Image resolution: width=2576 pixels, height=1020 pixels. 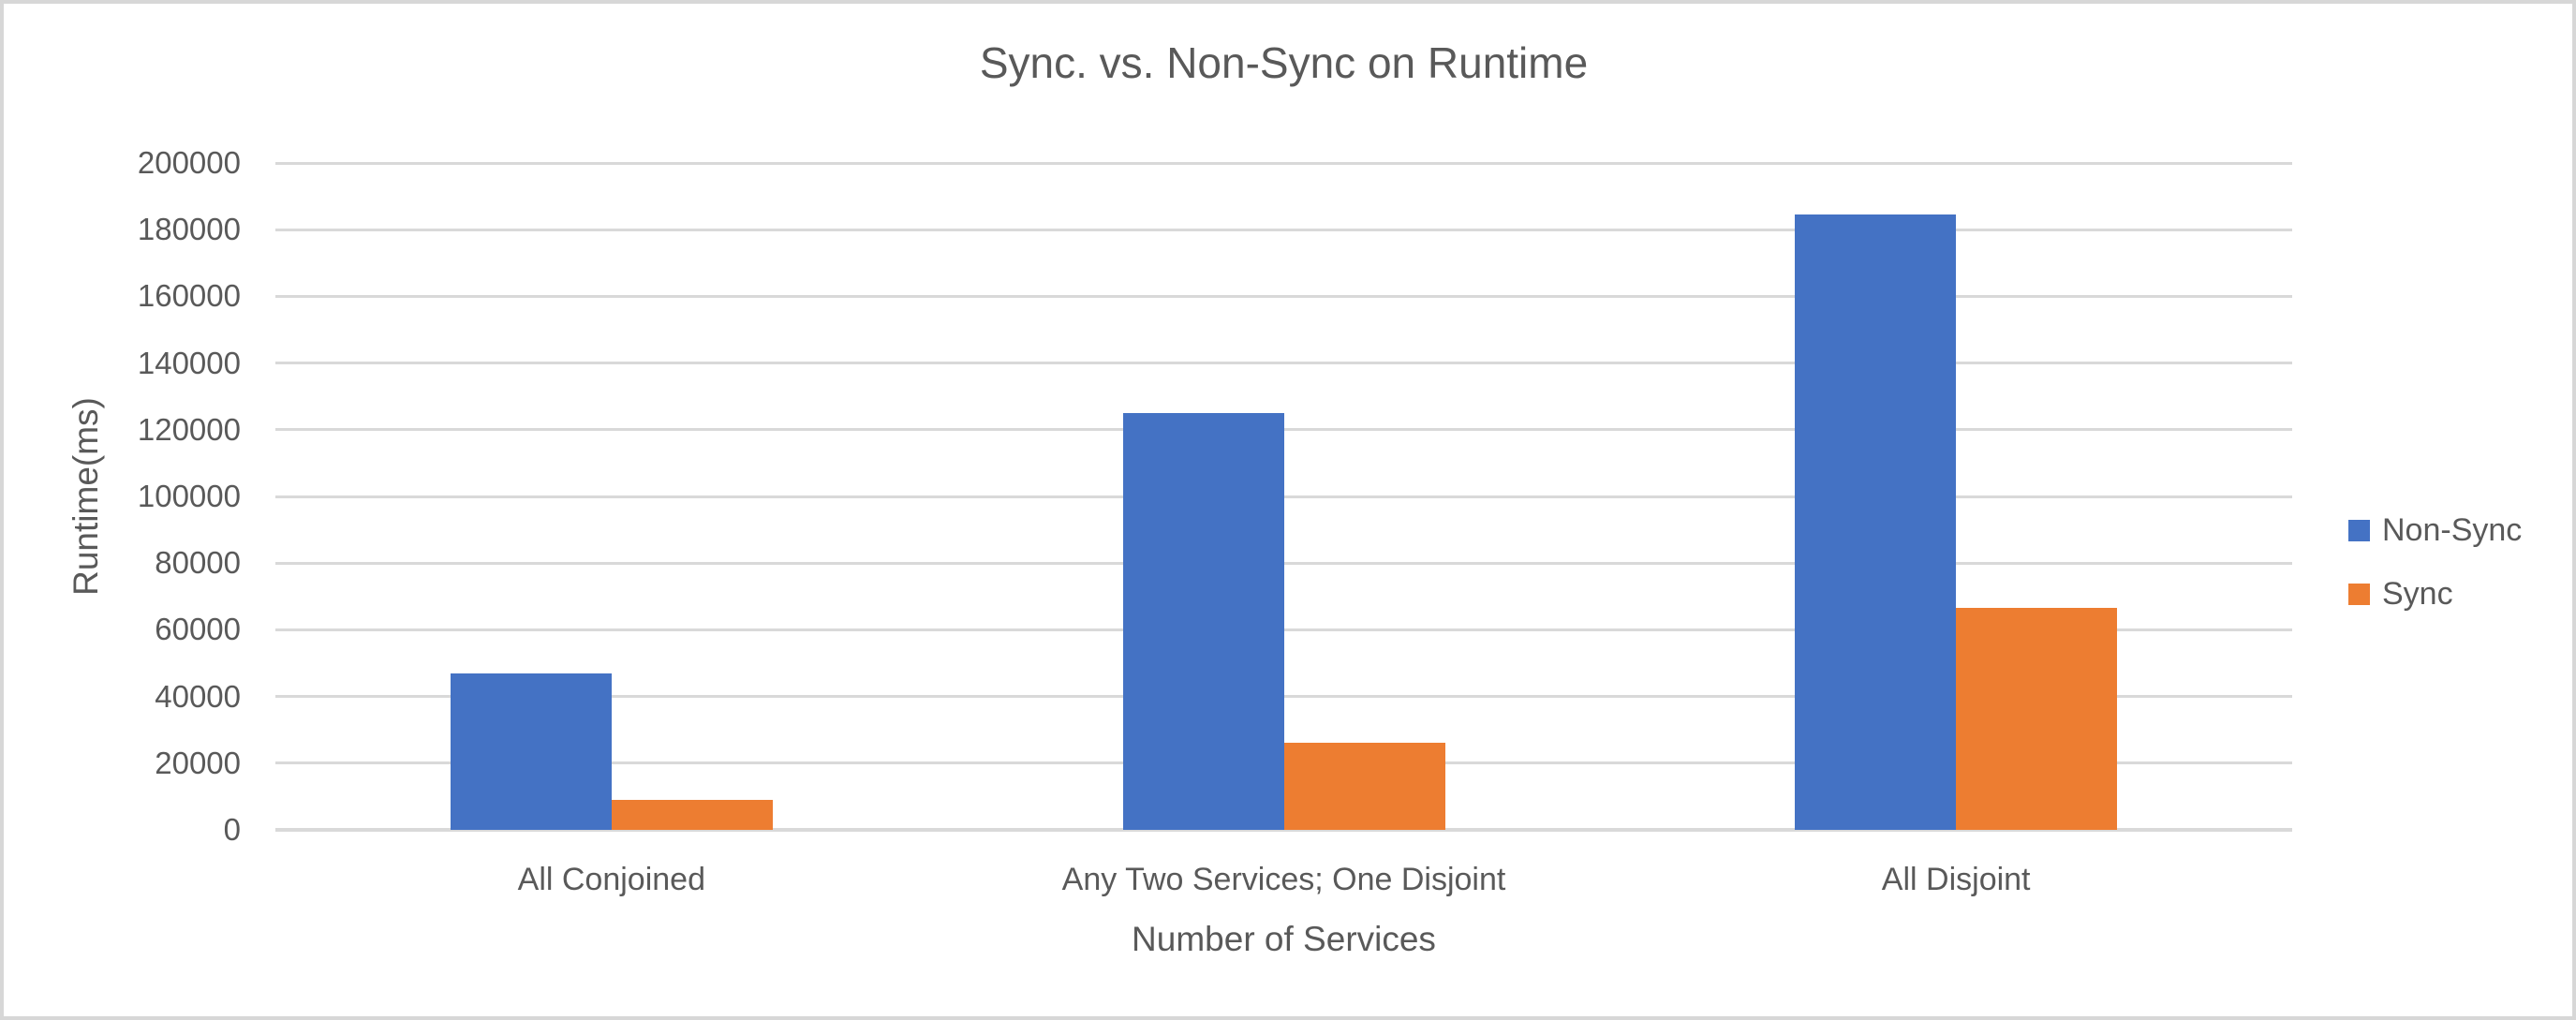 What do you see at coordinates (2453, 530) in the screenshot?
I see `legend-label: Non-Sync` at bounding box center [2453, 530].